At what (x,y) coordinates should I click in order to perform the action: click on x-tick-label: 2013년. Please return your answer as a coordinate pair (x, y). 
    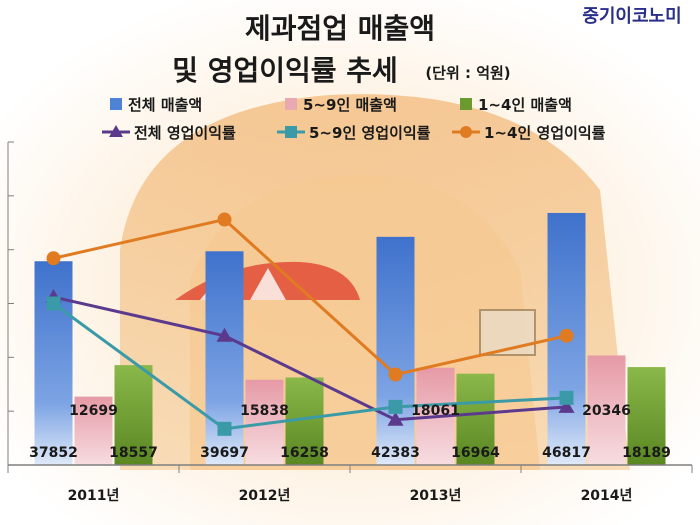
    Looking at the image, I should click on (436, 496).